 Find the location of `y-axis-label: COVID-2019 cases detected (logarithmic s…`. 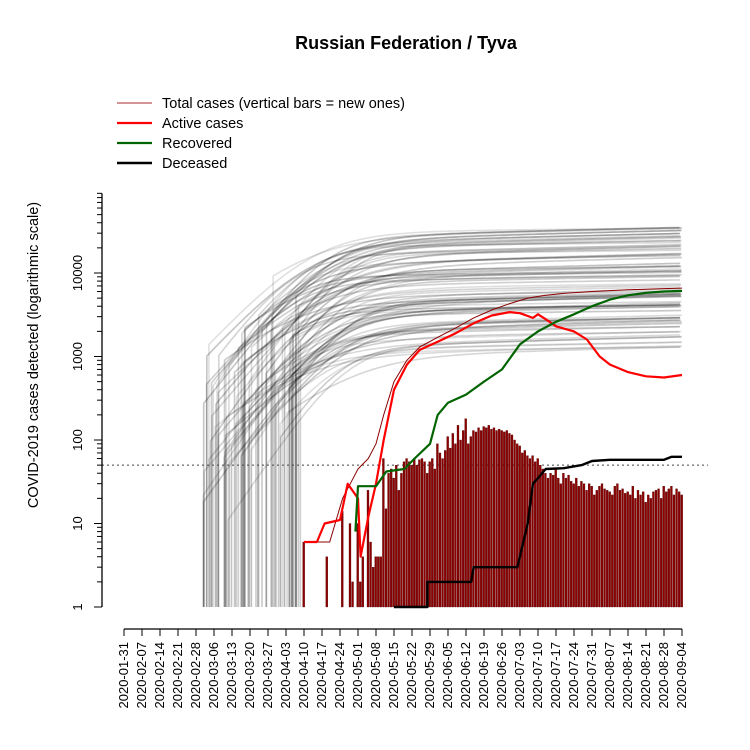

y-axis-label: COVID-2019 cases detected (logarithmic s… is located at coordinates (34, 355).